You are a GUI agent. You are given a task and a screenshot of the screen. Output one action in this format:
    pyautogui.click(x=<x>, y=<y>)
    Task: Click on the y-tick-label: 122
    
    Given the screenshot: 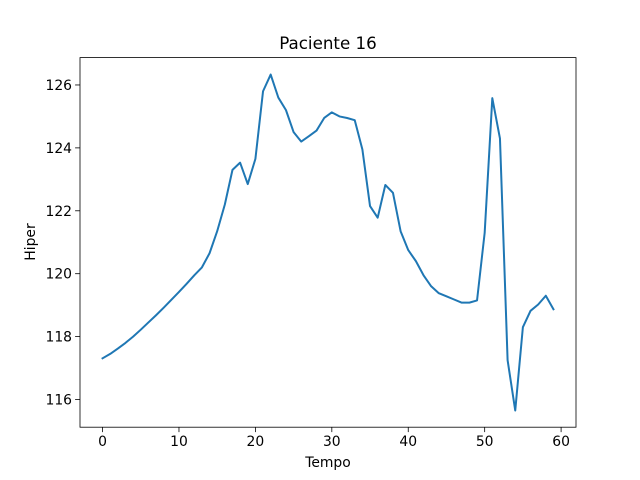 What is the action you would take?
    pyautogui.click(x=58, y=212)
    